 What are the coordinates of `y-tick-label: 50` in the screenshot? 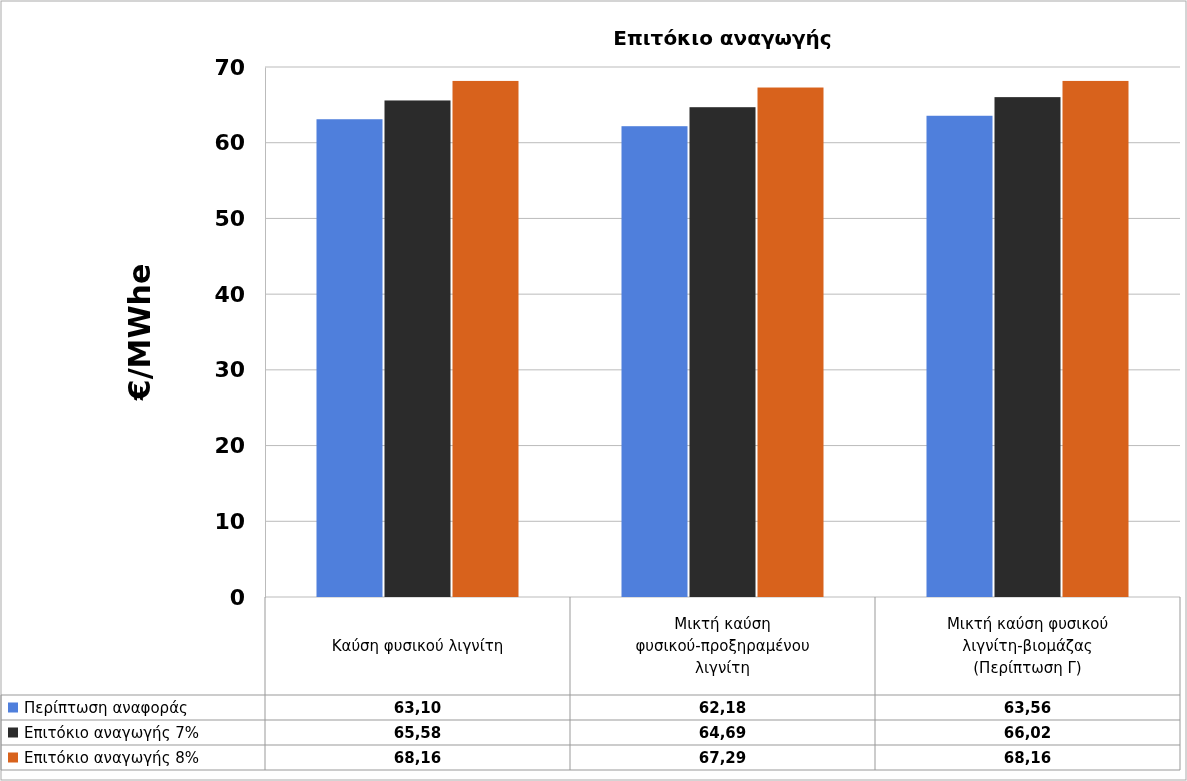 It's located at (229, 218).